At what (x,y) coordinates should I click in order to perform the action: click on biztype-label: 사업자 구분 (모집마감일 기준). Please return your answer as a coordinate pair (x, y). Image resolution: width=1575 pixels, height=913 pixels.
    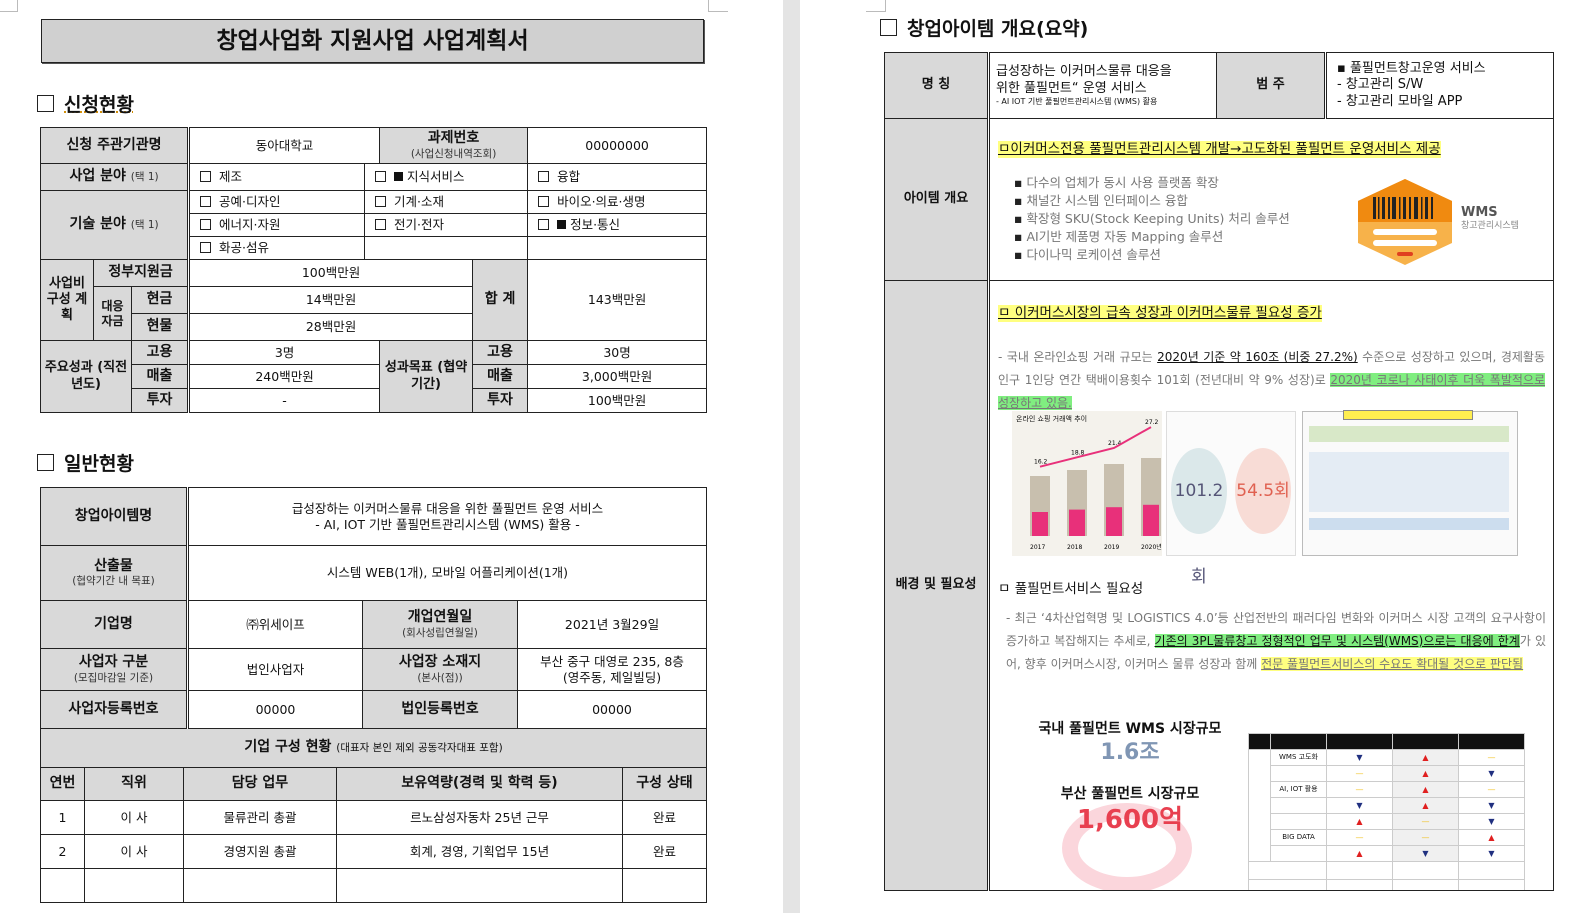
    Looking at the image, I should click on (114, 669).